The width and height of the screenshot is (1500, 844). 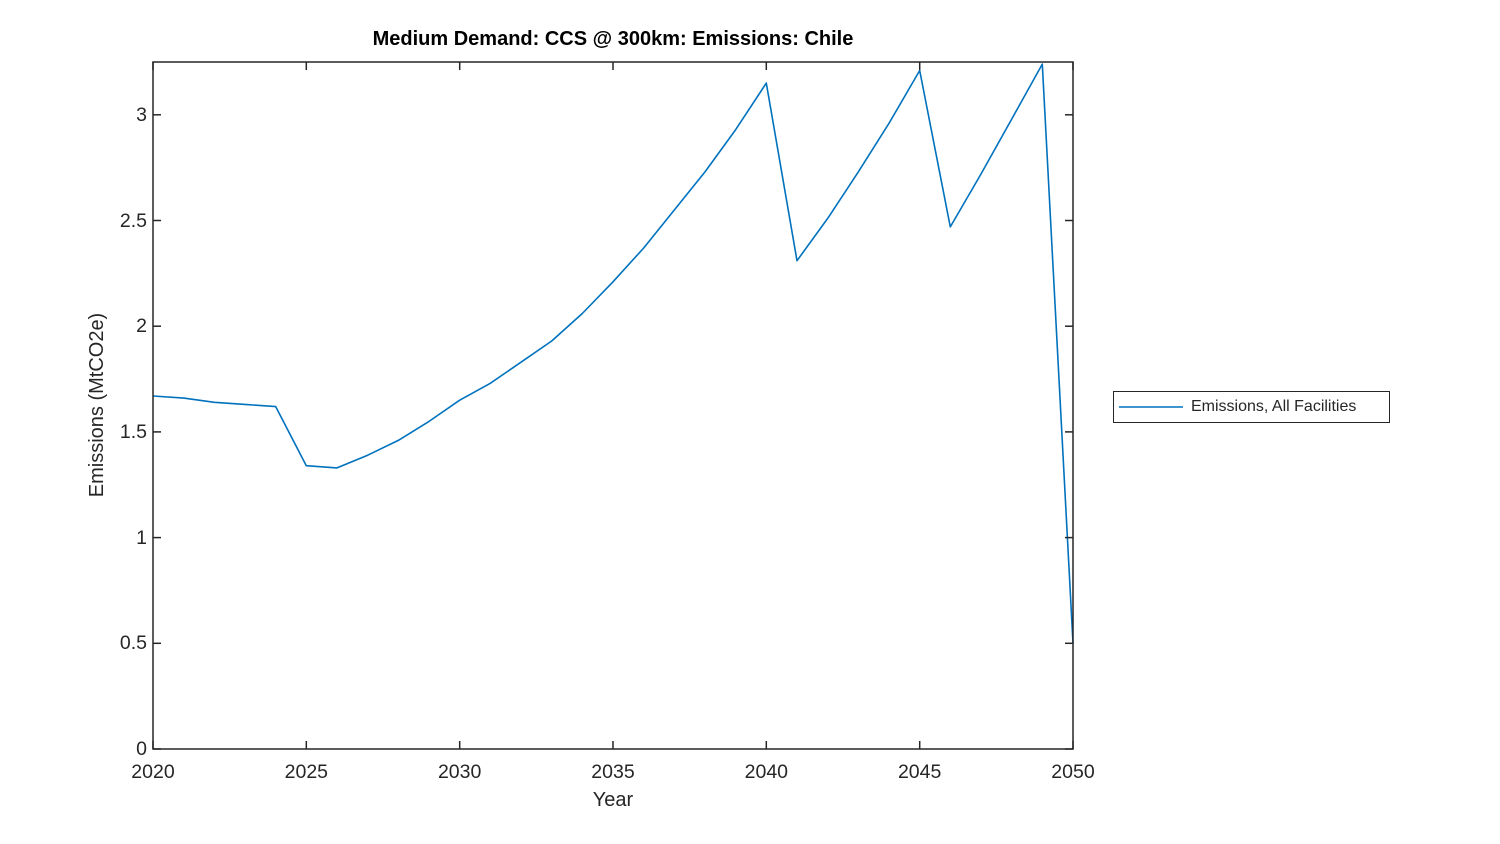 I want to click on legend-entry-label: Emissions, All Facilities, so click(x=1274, y=406).